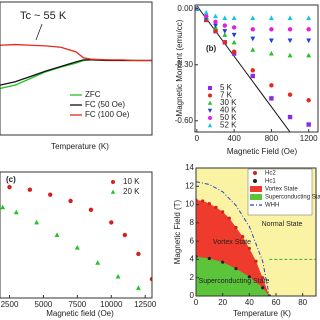 This screenshot has width=320, height=320. What do you see at coordinates (270, 182) in the screenshot?
I see `legend-label: Hc1` at bounding box center [270, 182].